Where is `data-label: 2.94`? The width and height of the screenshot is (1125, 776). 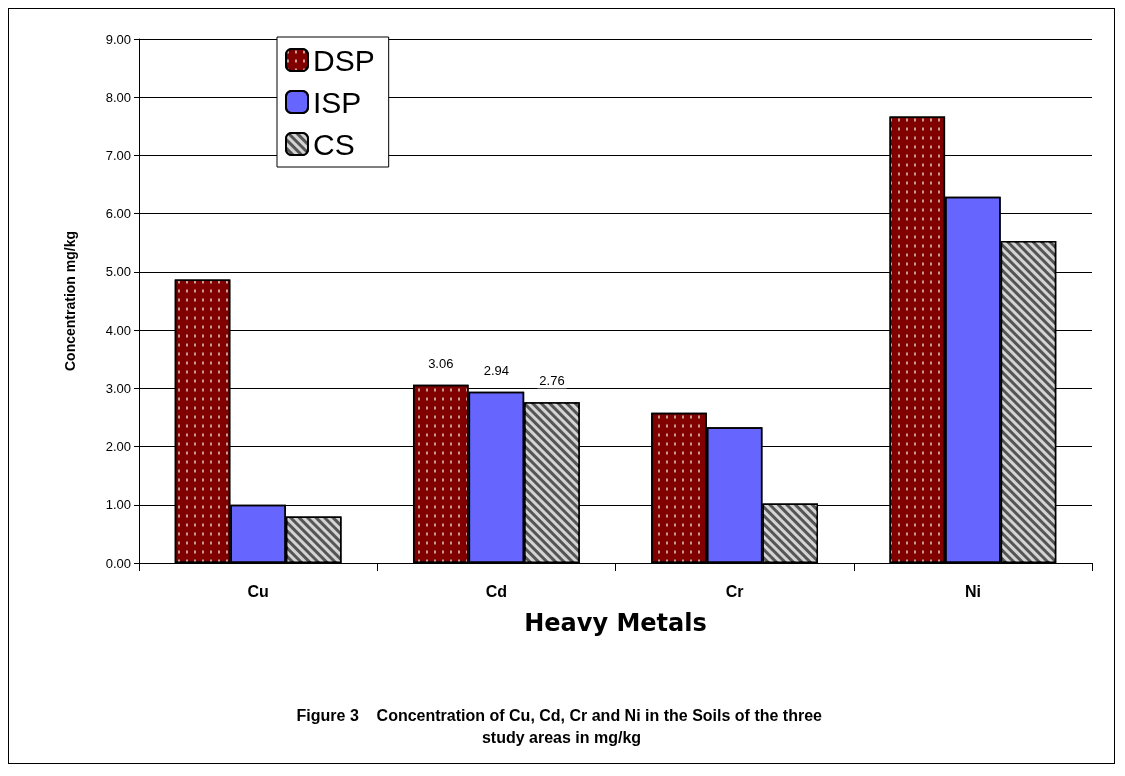
data-label: 2.94 is located at coordinates (496, 370).